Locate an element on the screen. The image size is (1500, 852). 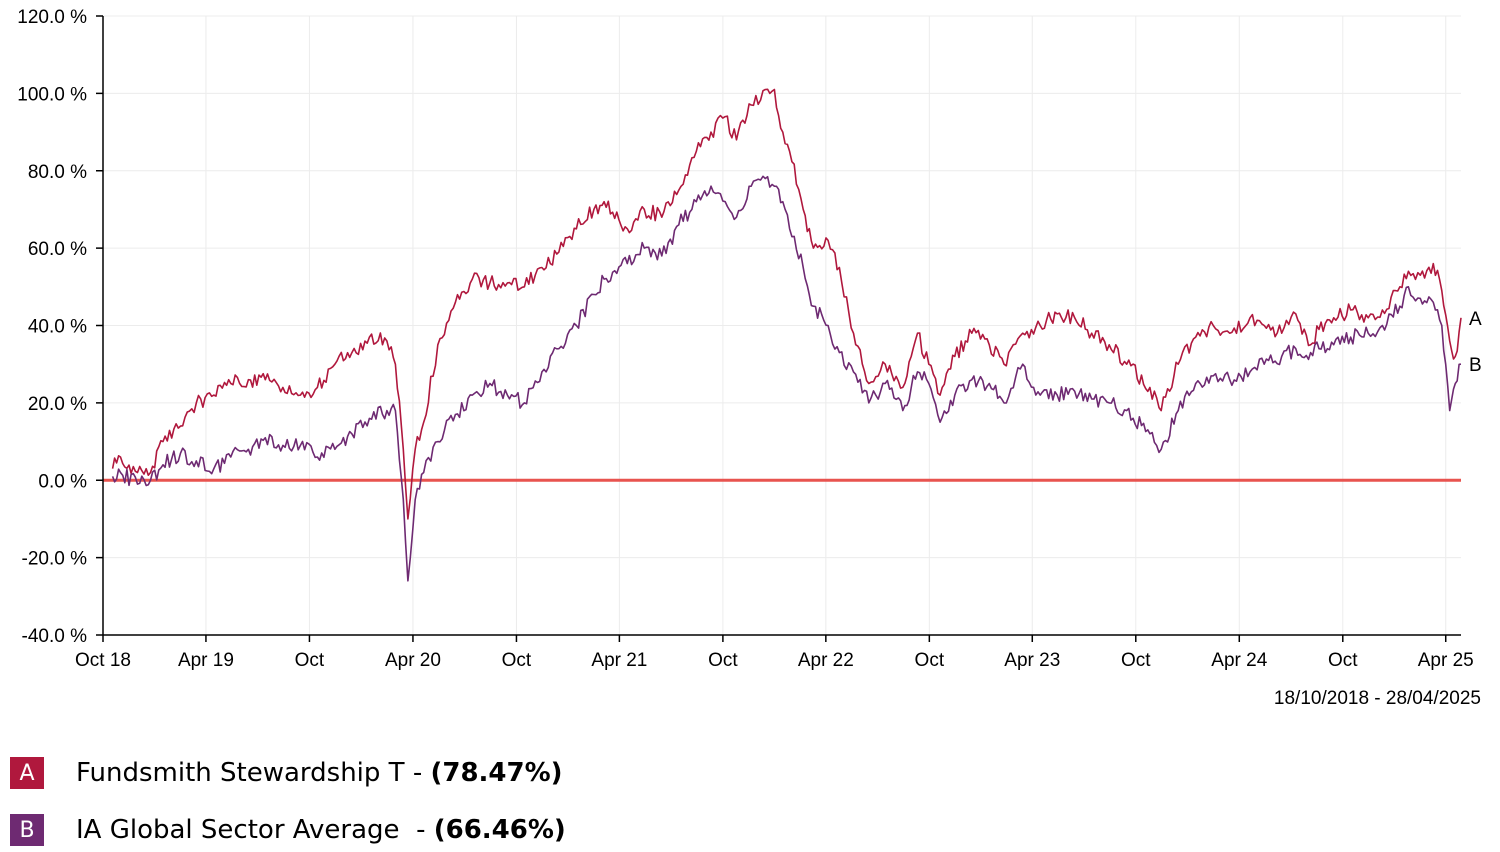
series-end-label-a: A is located at coordinates (1475, 319).